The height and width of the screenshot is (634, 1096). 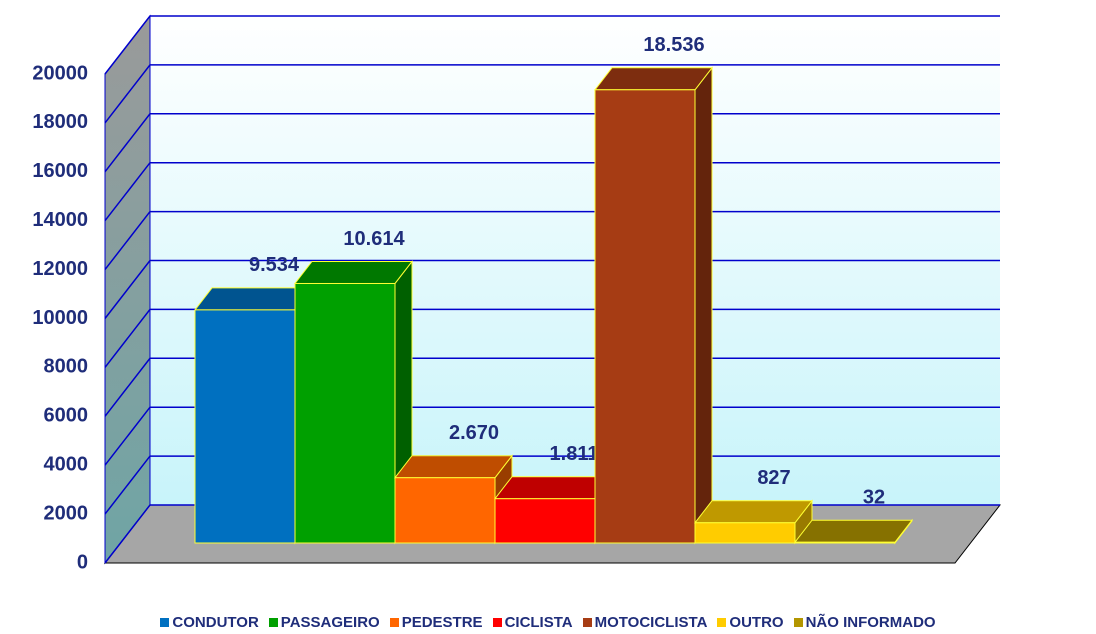 I want to click on data-label: 9.534, so click(x=274, y=265).